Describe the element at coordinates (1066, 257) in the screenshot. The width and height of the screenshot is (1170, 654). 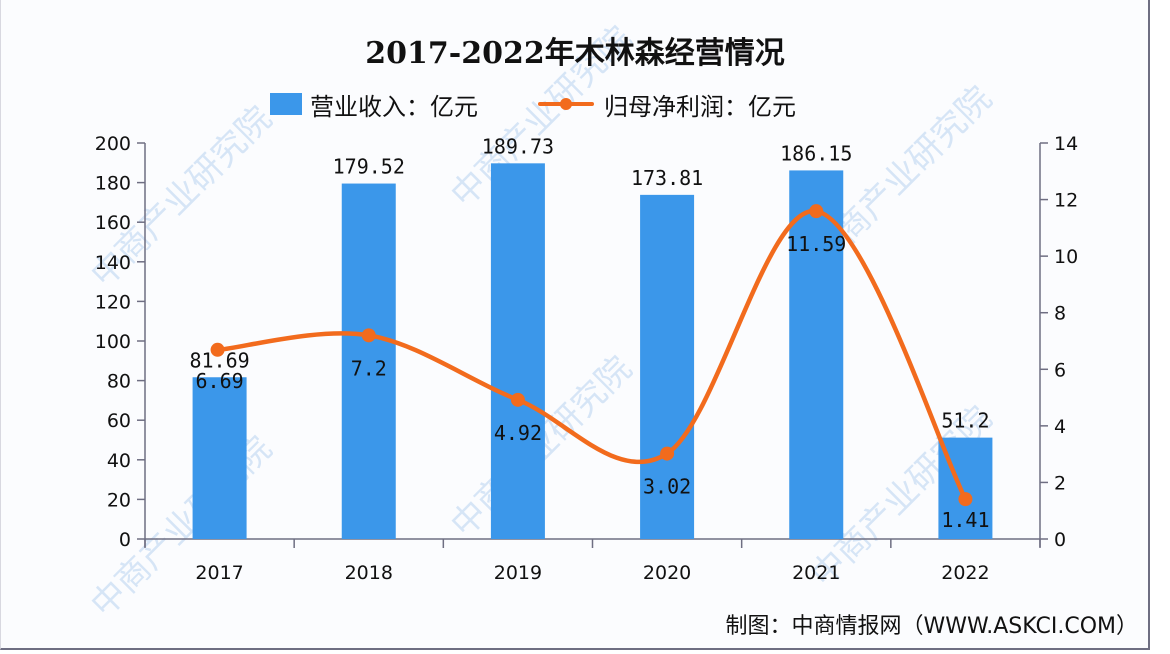
I see `right-y-tick-label: 10` at that location.